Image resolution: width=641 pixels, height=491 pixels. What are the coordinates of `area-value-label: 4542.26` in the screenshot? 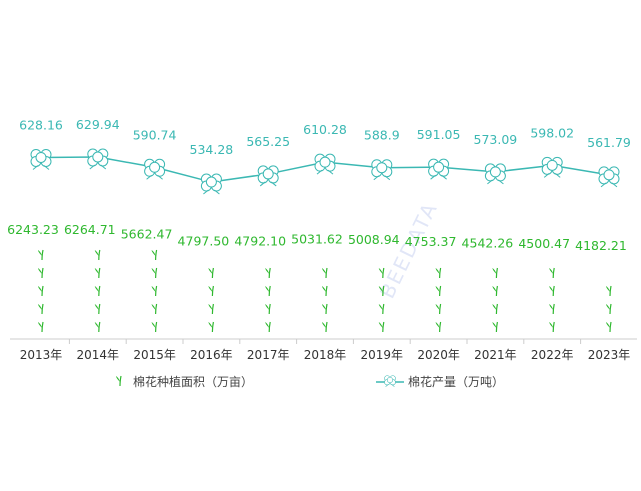 It's located at (488, 242).